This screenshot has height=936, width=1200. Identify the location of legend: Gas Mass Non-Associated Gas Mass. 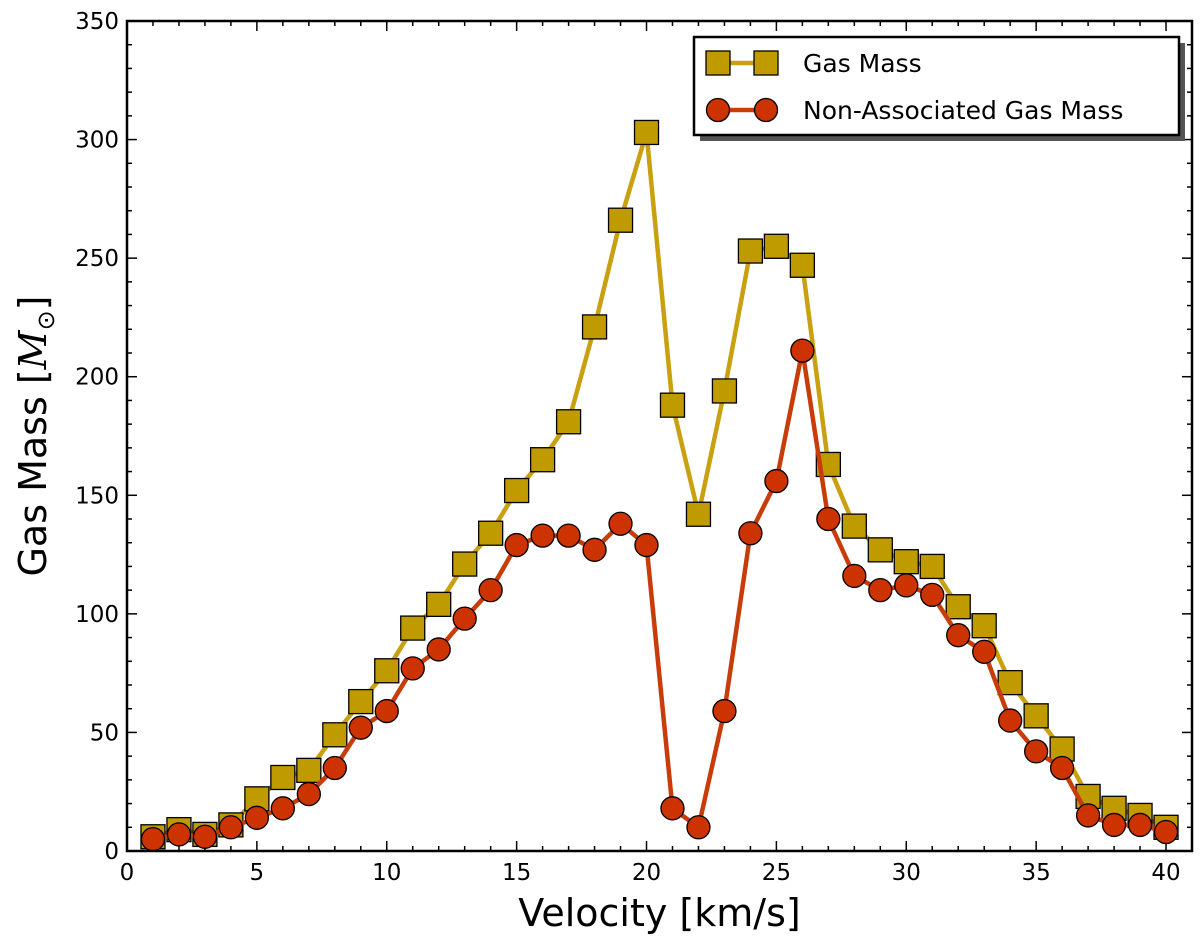
(938, 88).